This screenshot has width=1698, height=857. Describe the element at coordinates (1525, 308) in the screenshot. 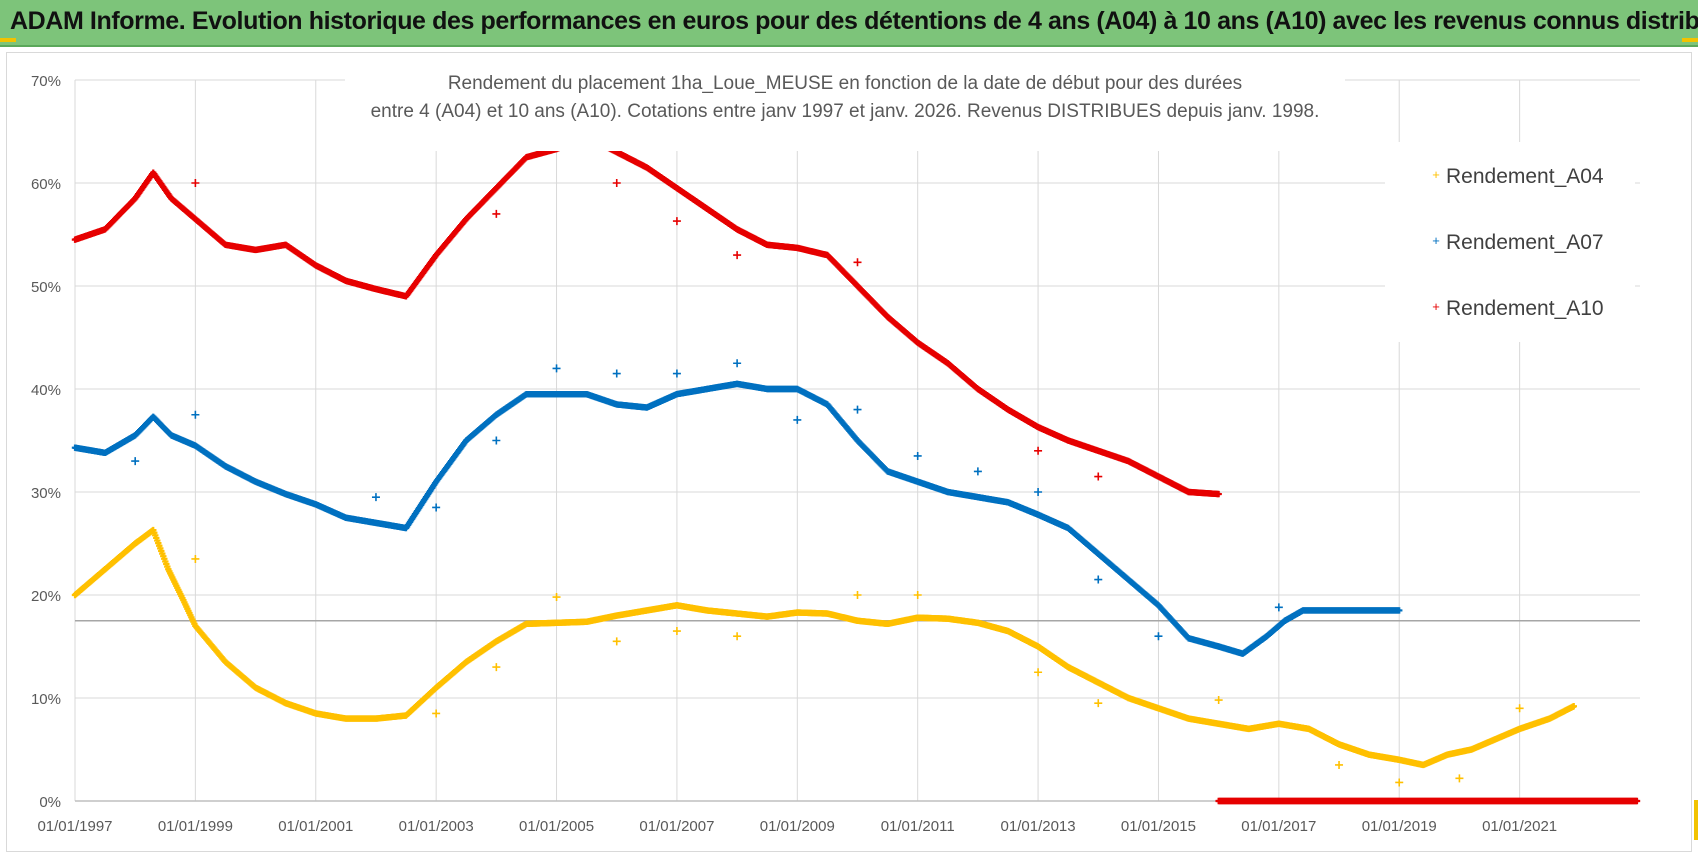

I see `legend-label-a10: Rendement_A10` at that location.